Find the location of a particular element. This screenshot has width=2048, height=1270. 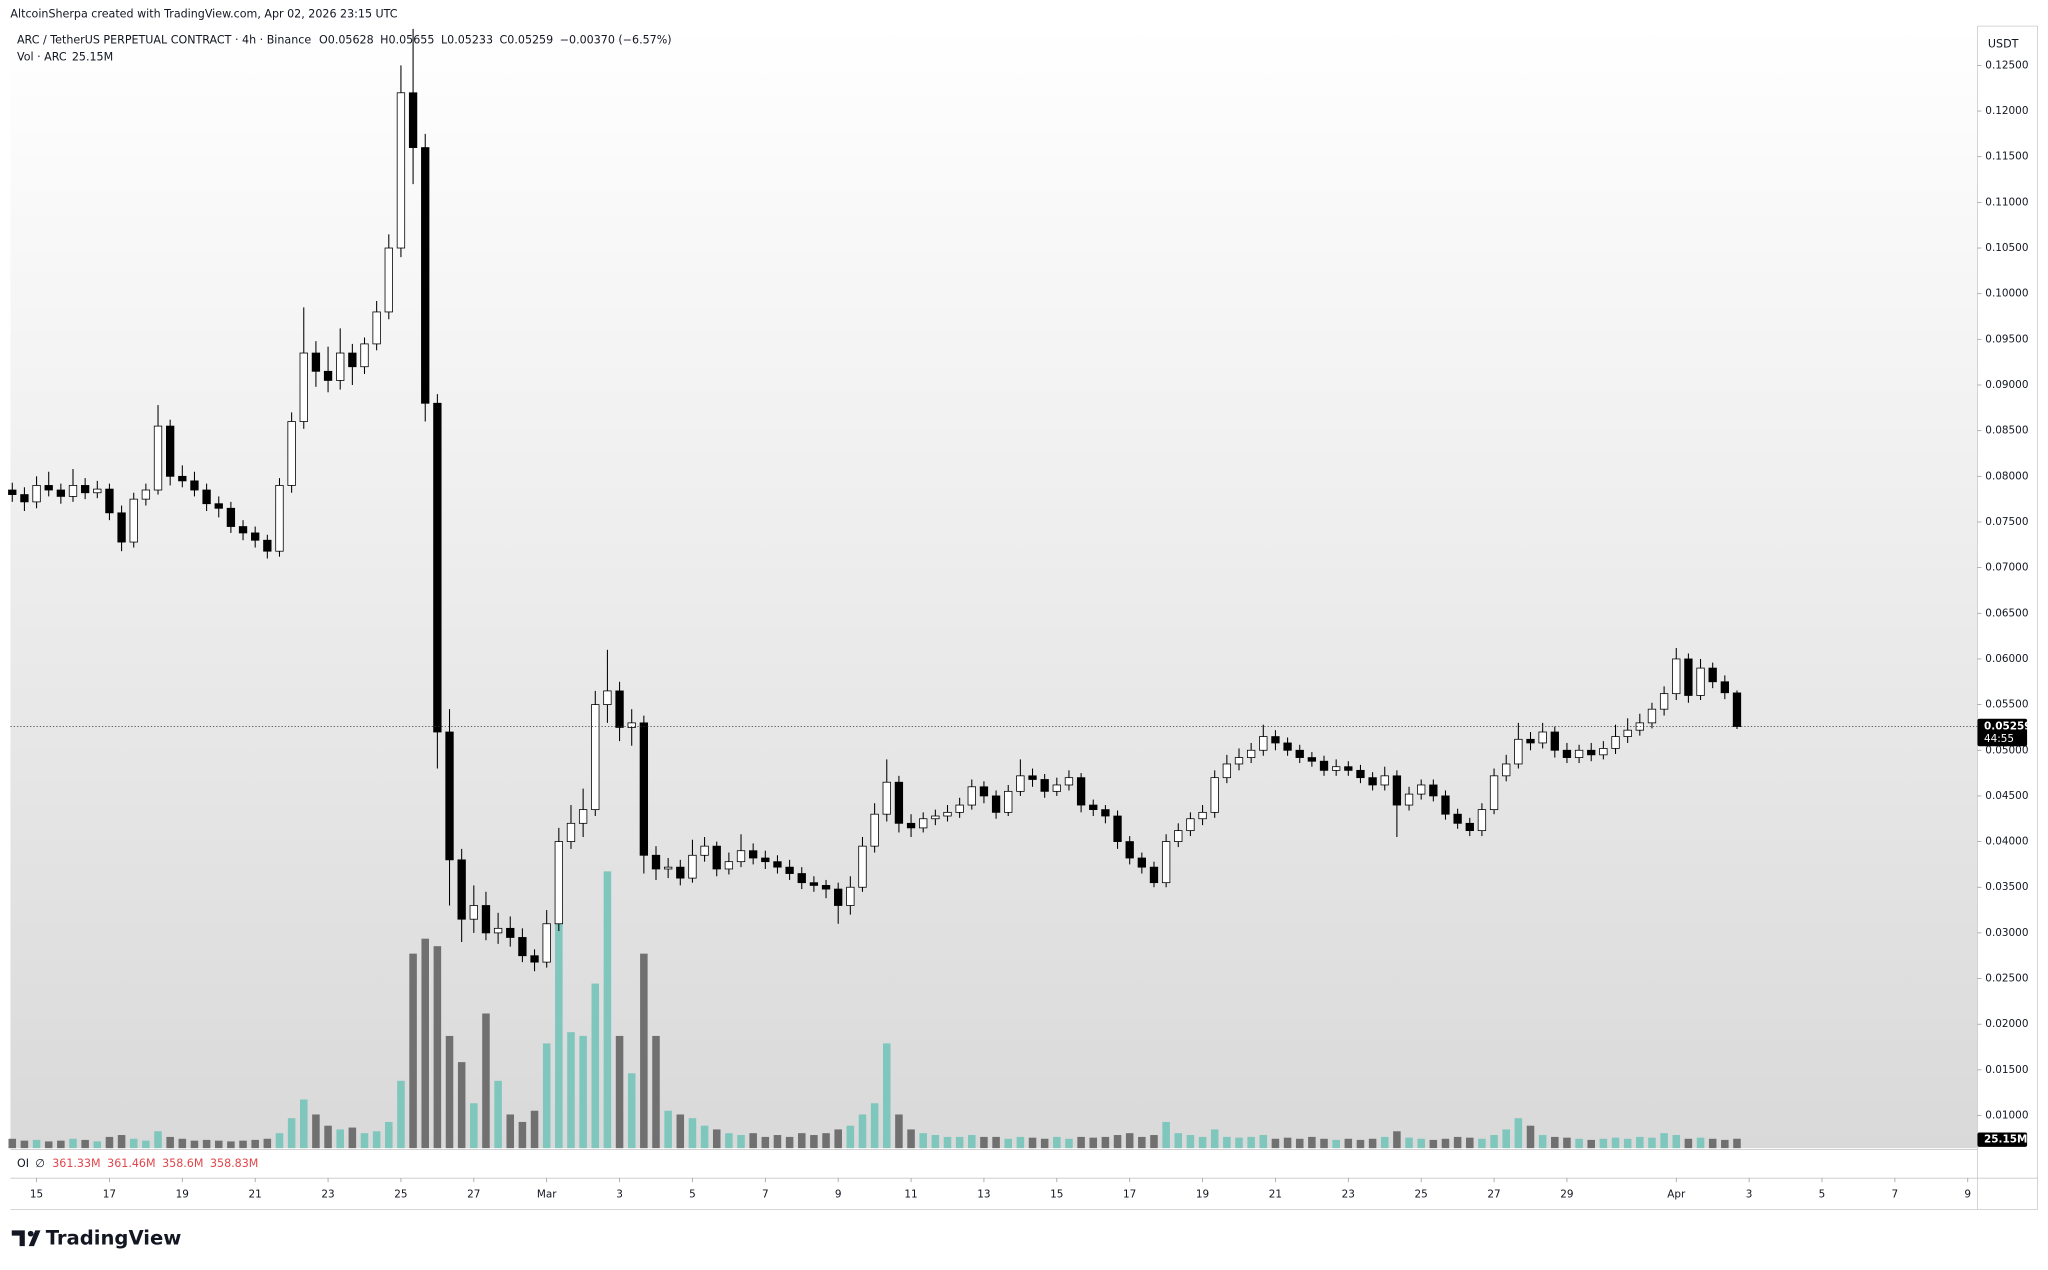

y-tick-label: 0.04000 is located at coordinates (2006, 842).